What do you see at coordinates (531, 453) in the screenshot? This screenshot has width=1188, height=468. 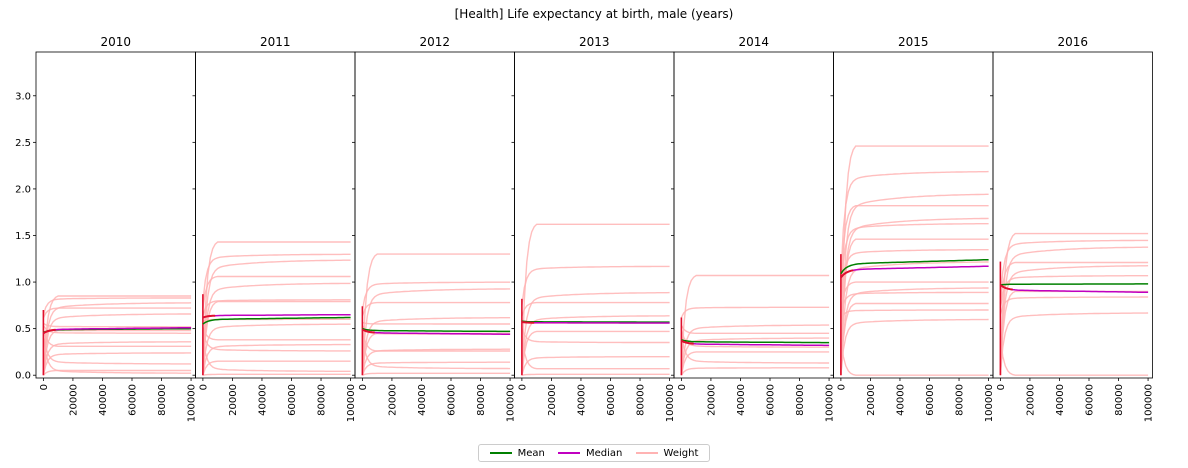 I see `legend-label-mean: Mean` at bounding box center [531, 453].